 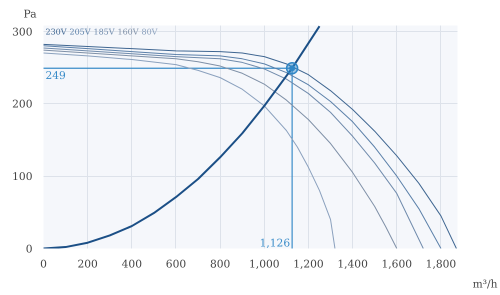 What do you see at coordinates (150, 32) in the screenshot?
I see `text: 80V` at bounding box center [150, 32].